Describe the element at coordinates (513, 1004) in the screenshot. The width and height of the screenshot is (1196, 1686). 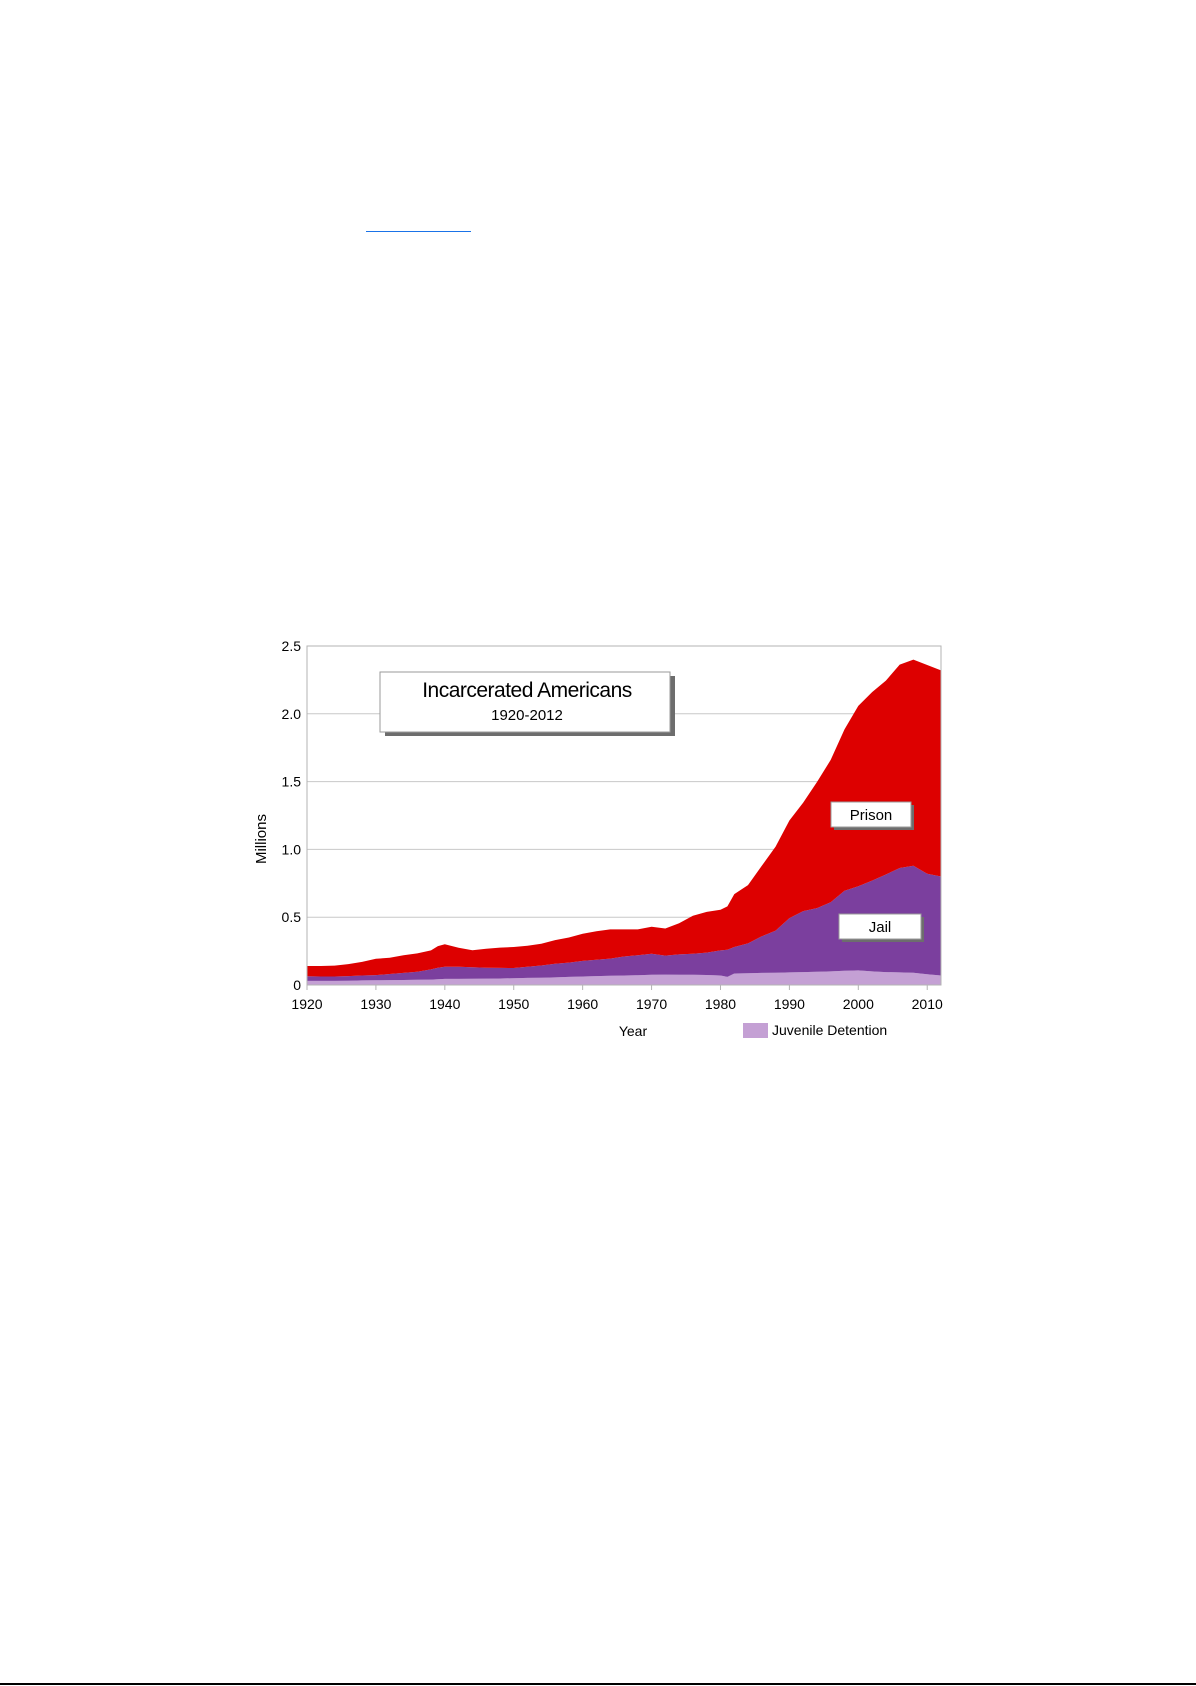
I see `x-tick-label: 1950` at that location.